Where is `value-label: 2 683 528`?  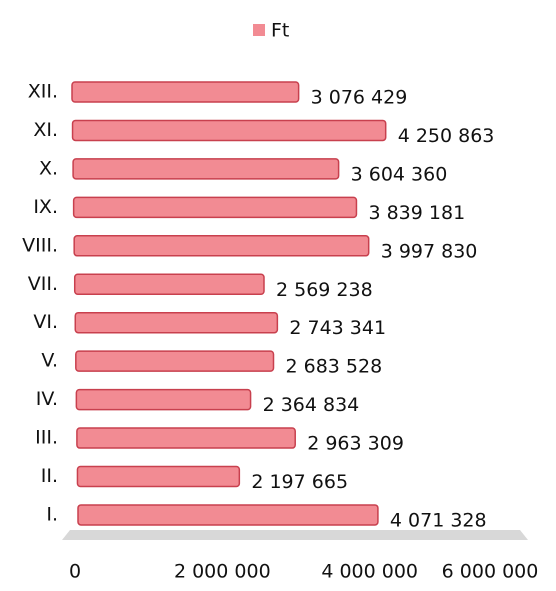 value-label: 2 683 528 is located at coordinates (334, 367).